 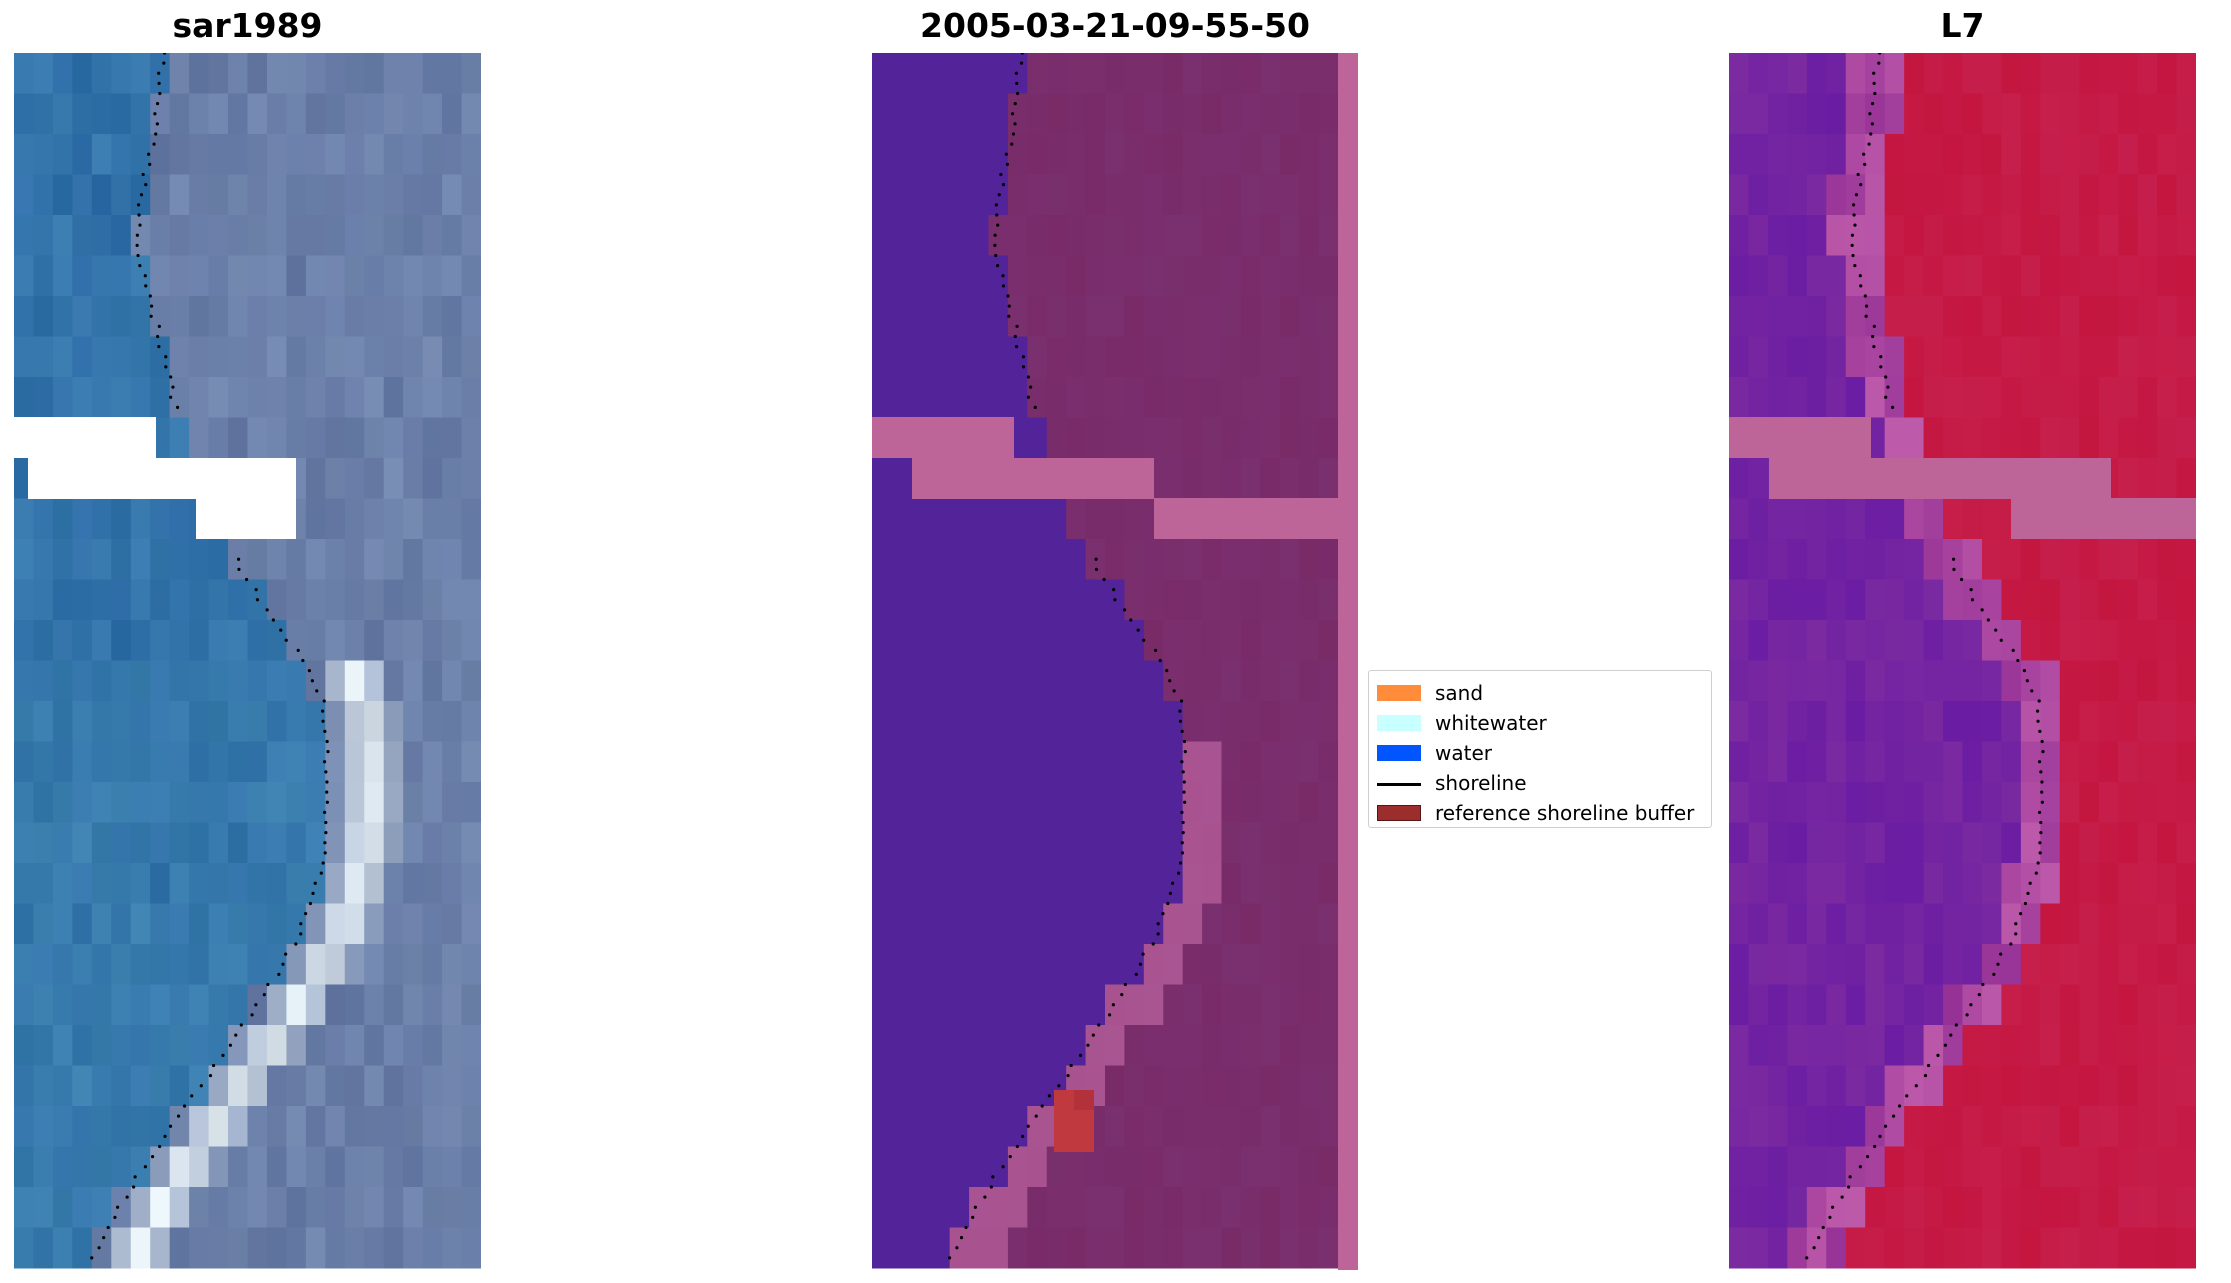 I want to click on legend-item-sand: sand, so click(x=1540, y=694).